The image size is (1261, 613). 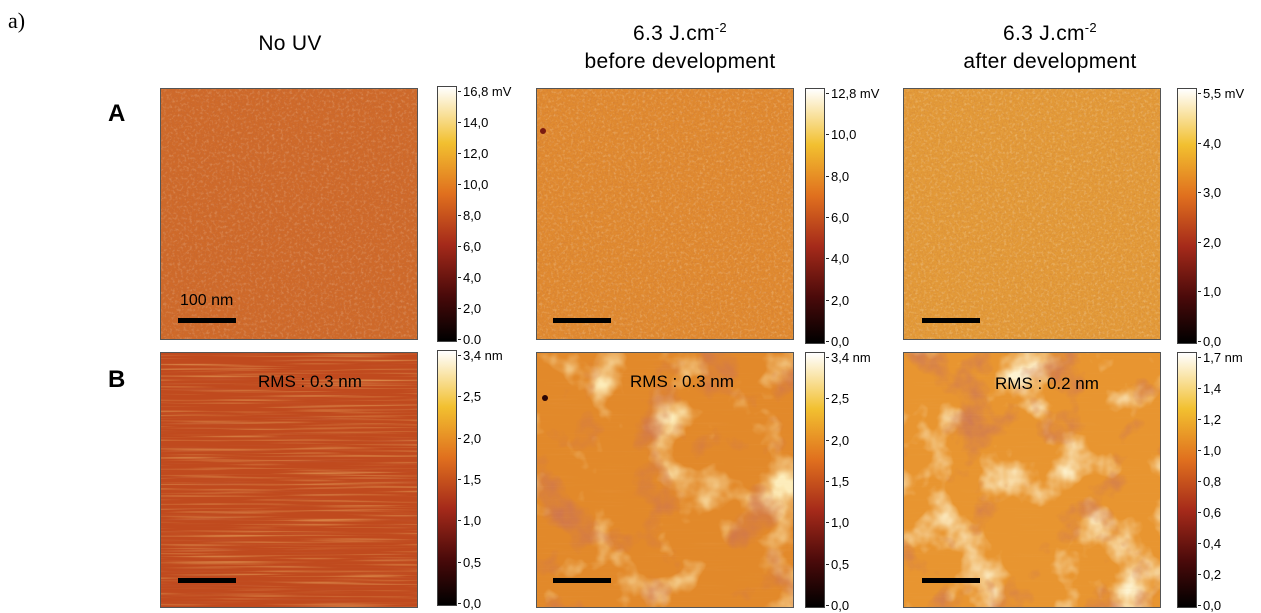 I want to click on afm-image-a-no-uv, so click(x=289, y=214).